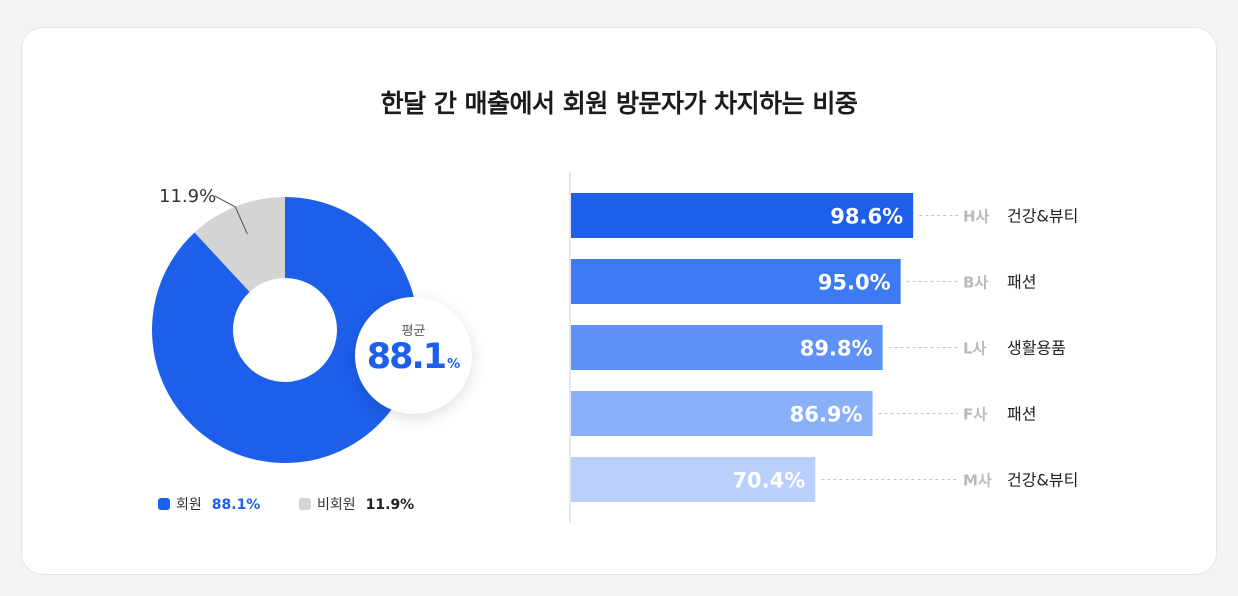 The image size is (1238, 596). Describe the element at coordinates (1042, 216) in the screenshot. I see `bar-category-name-0: 건강&뷰티` at that location.